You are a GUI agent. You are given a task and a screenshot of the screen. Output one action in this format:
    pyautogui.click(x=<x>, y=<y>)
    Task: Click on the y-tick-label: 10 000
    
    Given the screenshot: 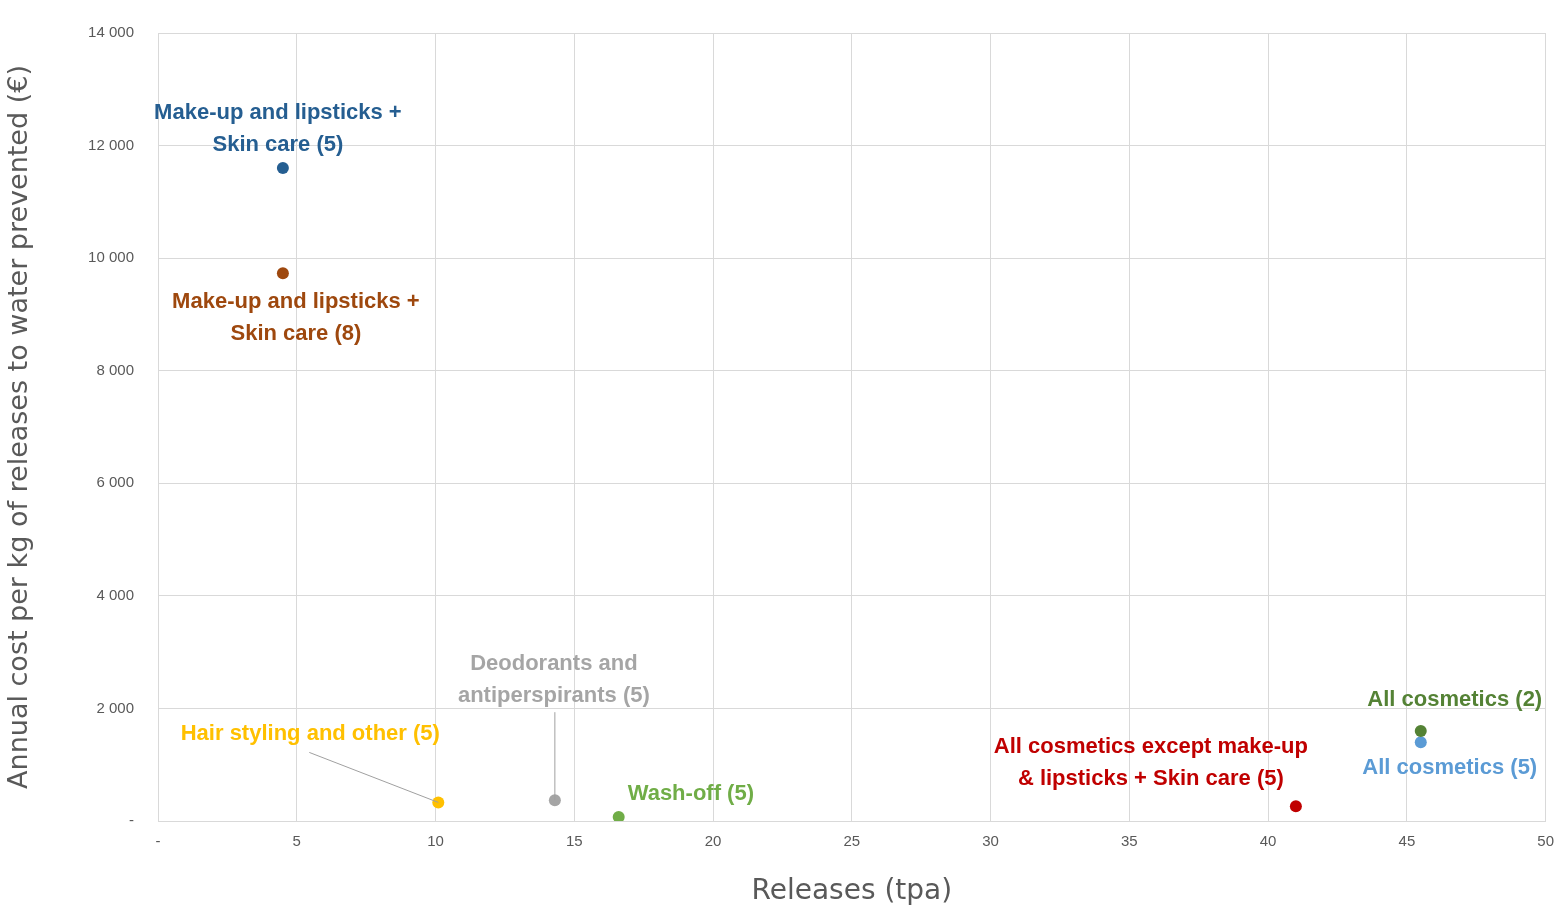 What is the action you would take?
    pyautogui.click(x=111, y=257)
    